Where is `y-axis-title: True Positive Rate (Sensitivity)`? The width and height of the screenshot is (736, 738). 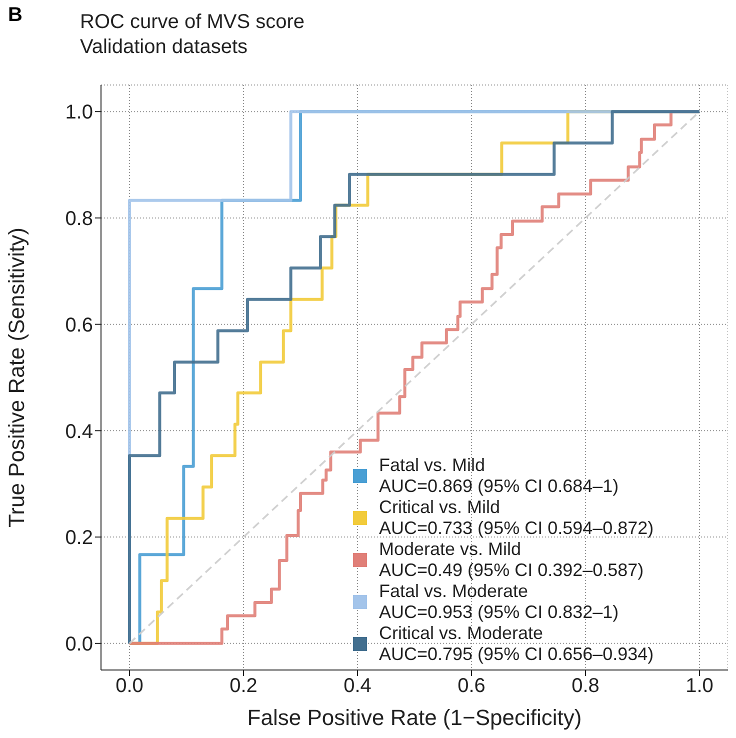 y-axis-title: True Positive Rate (Sensitivity) is located at coordinates (16, 378).